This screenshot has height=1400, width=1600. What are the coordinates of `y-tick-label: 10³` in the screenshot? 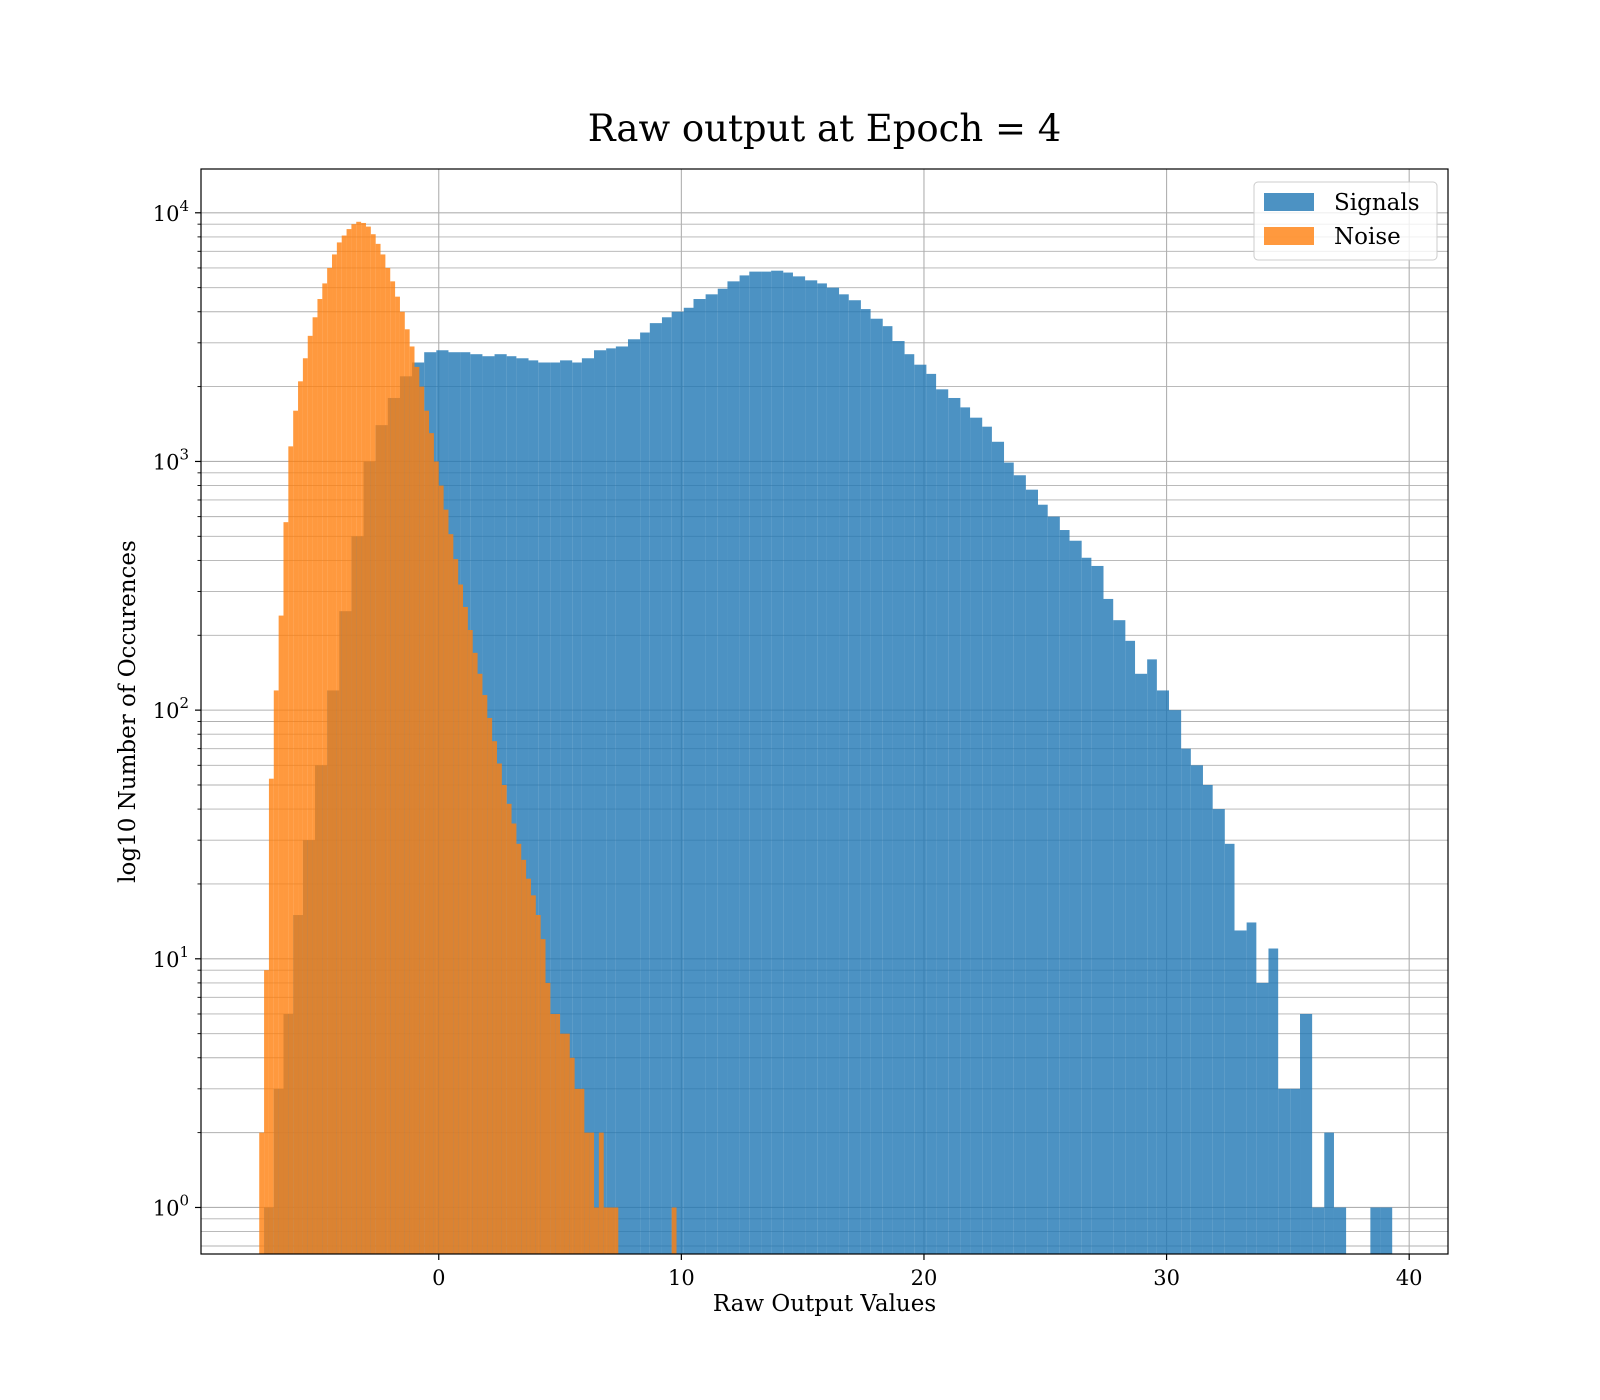 It's located at (171, 459).